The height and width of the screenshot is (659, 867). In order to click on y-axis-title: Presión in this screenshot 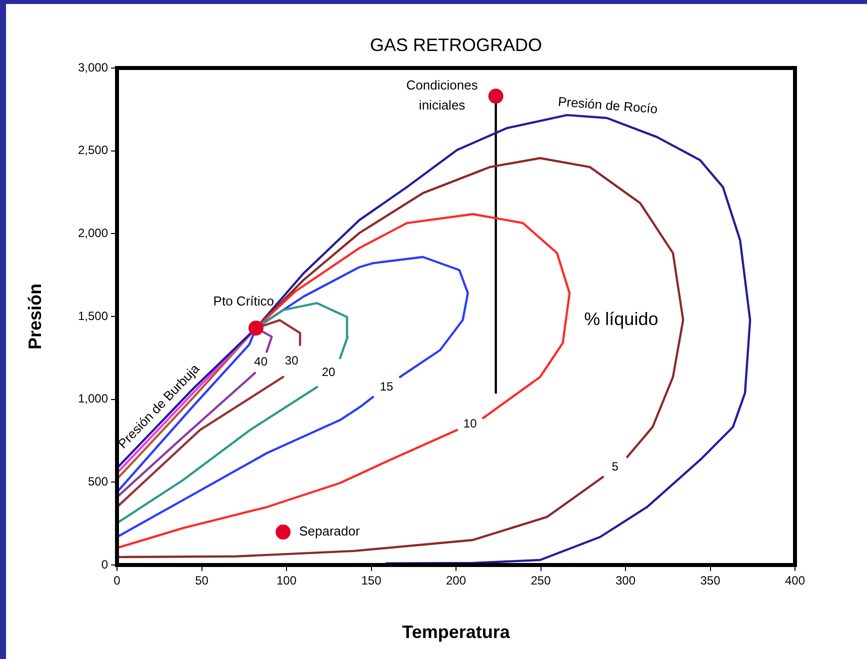, I will do `click(34, 316)`.